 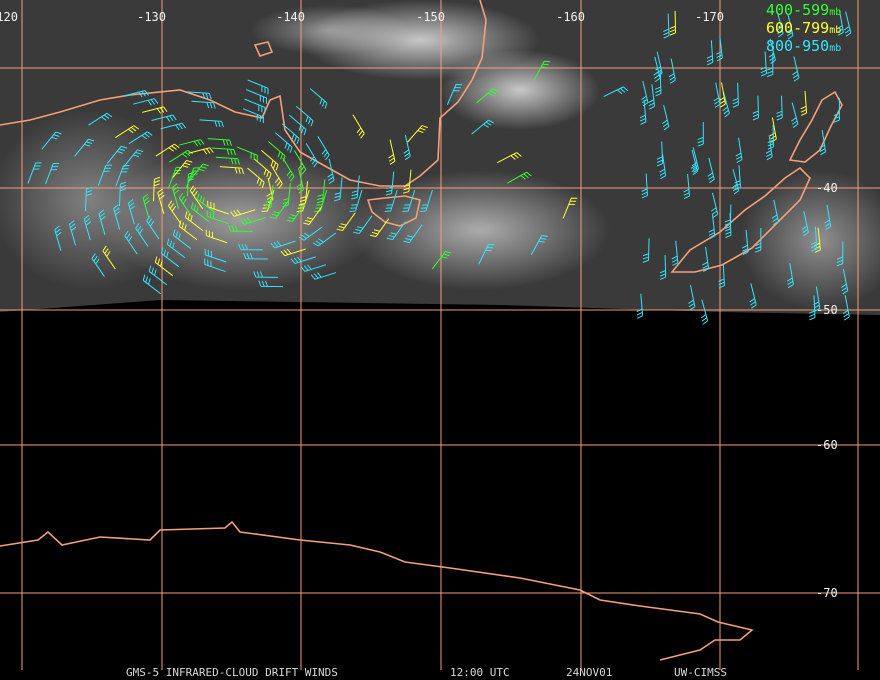 I want to click on legend-range: 400-599, so click(x=797, y=10).